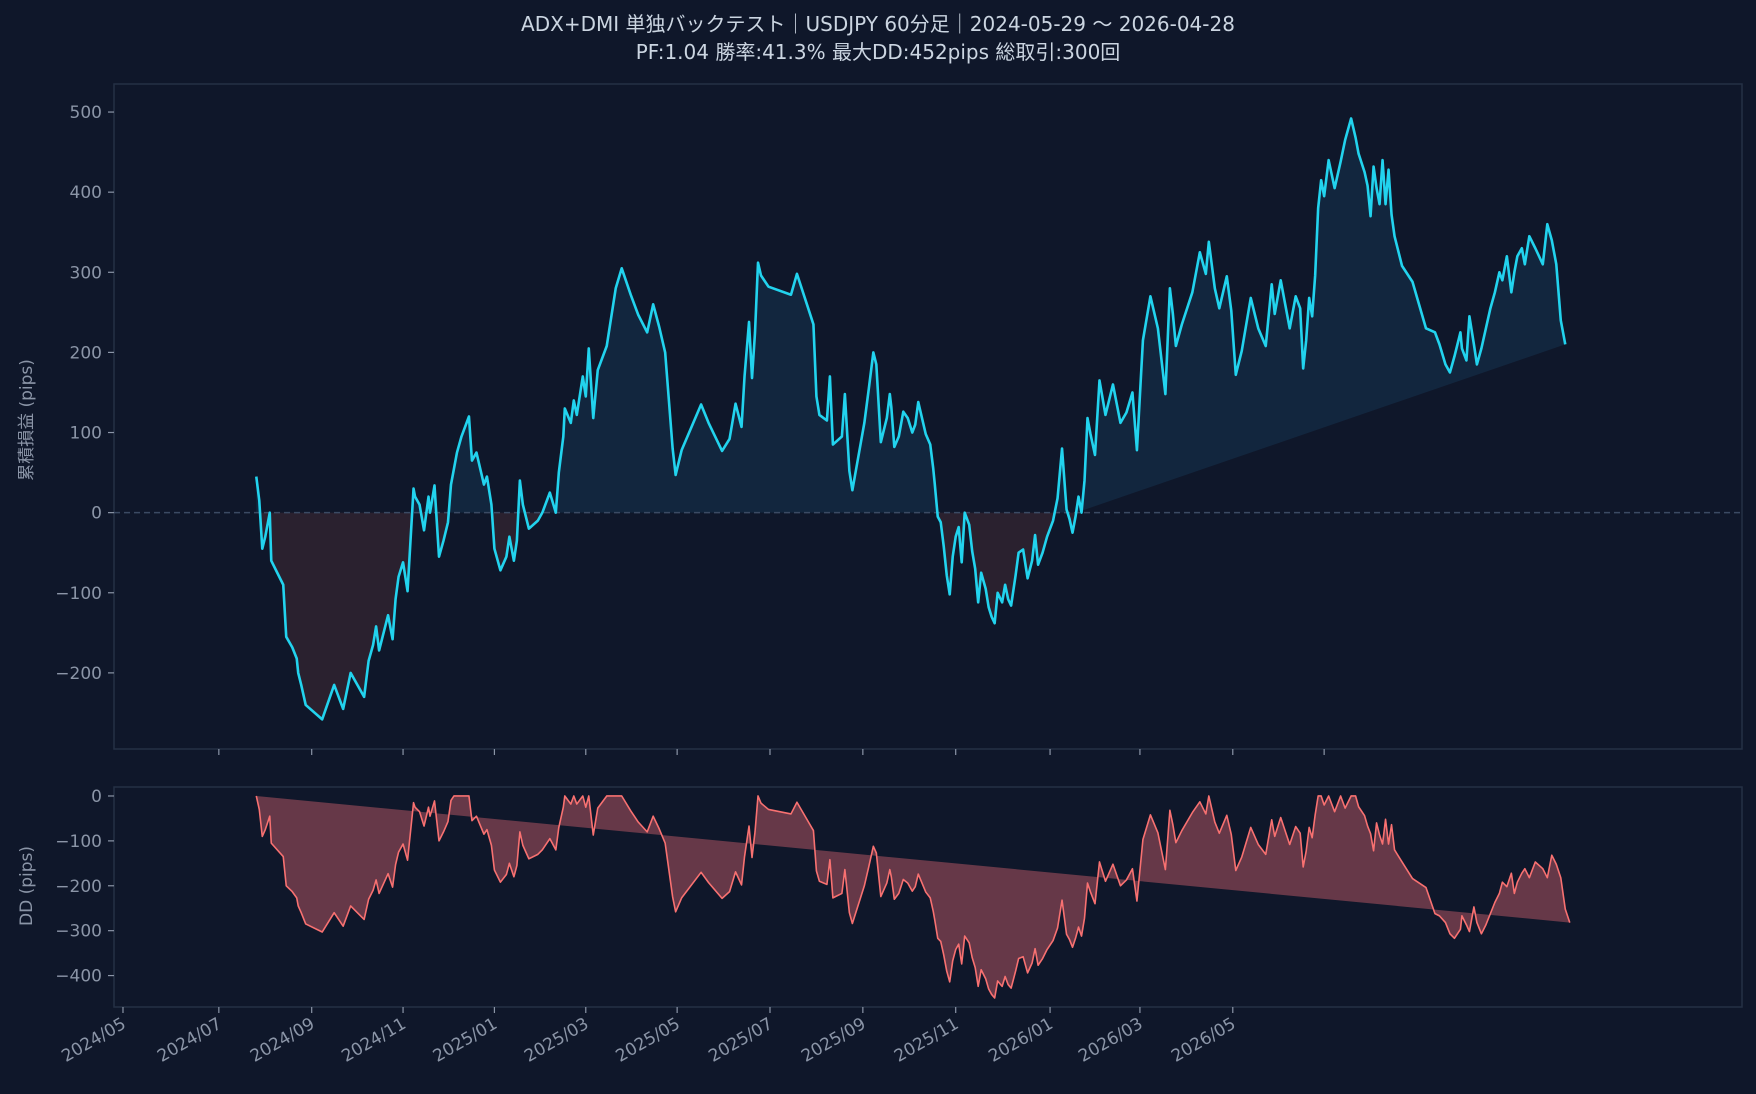  What do you see at coordinates (78, 887) in the screenshot?
I see `drawdown-ytick-label: −200` at bounding box center [78, 887].